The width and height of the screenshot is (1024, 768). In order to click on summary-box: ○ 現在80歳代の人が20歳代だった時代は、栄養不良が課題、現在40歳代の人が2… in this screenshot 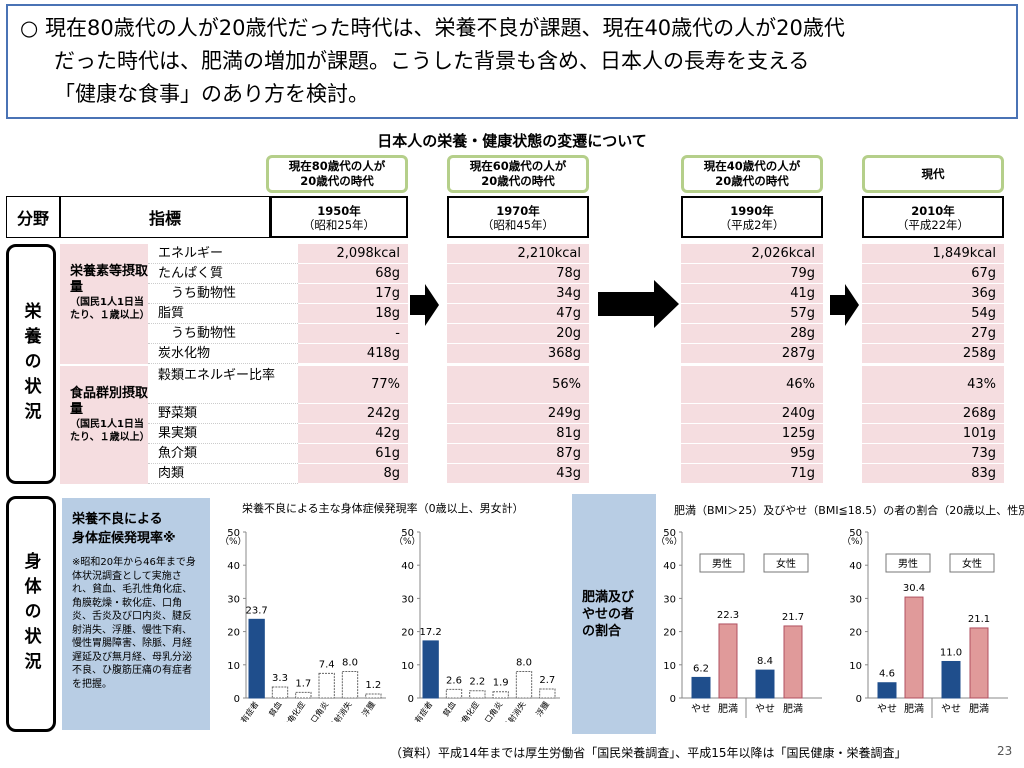, I will do `click(512, 61)`.